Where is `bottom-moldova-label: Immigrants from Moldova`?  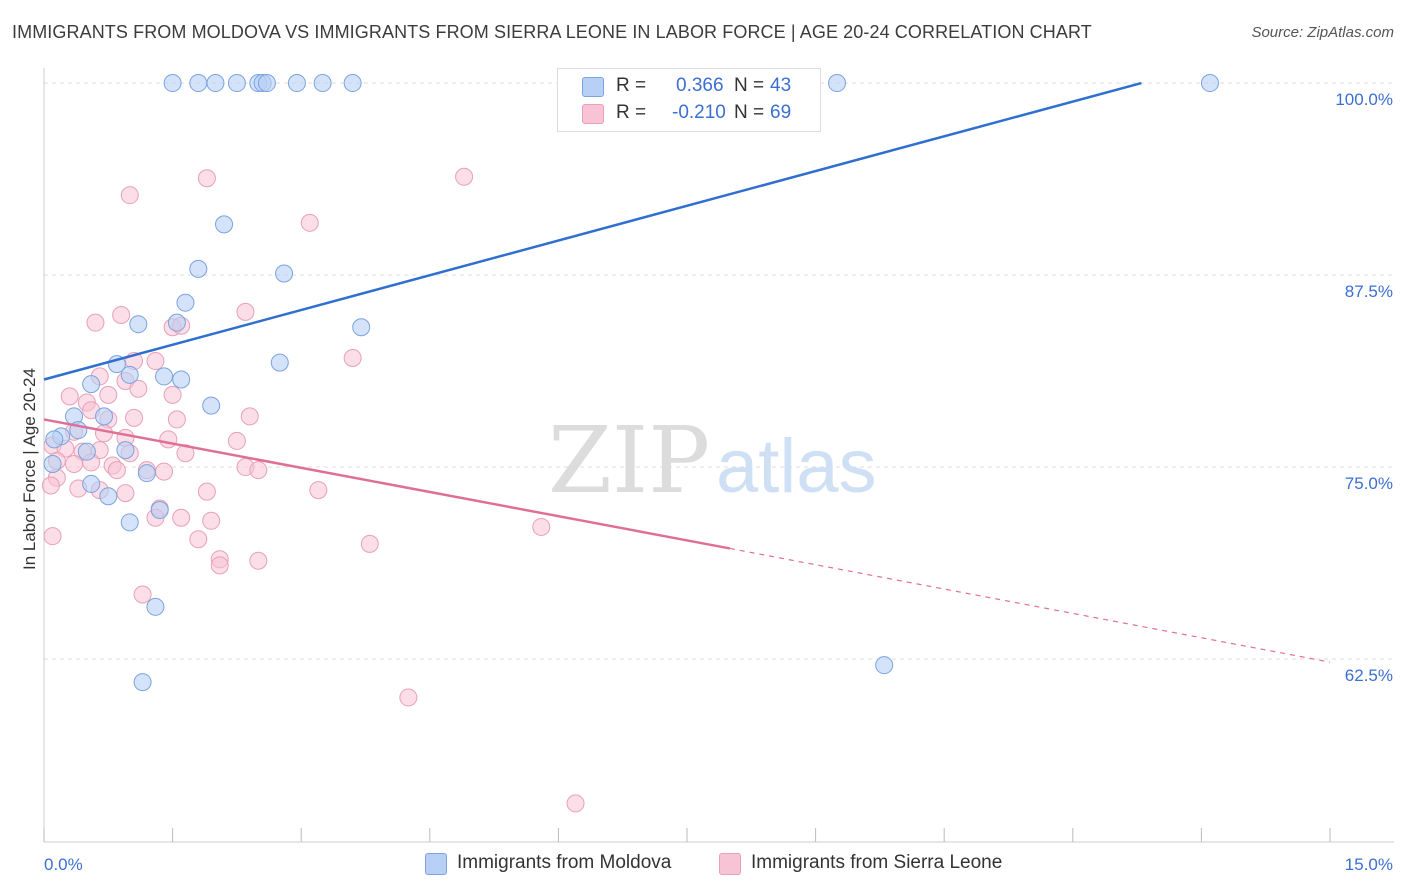 bottom-moldova-label: Immigrants from Moldova is located at coordinates (564, 862).